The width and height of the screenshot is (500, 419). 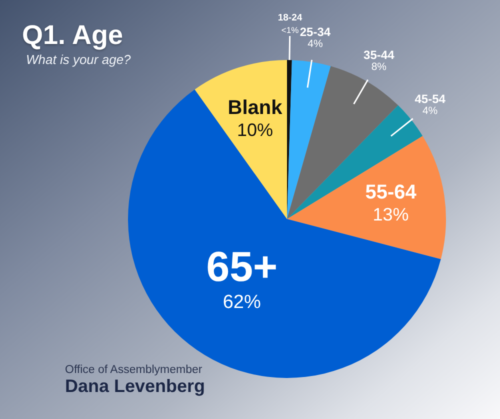 I want to click on chart-title: Q1. Age, so click(x=73, y=35).